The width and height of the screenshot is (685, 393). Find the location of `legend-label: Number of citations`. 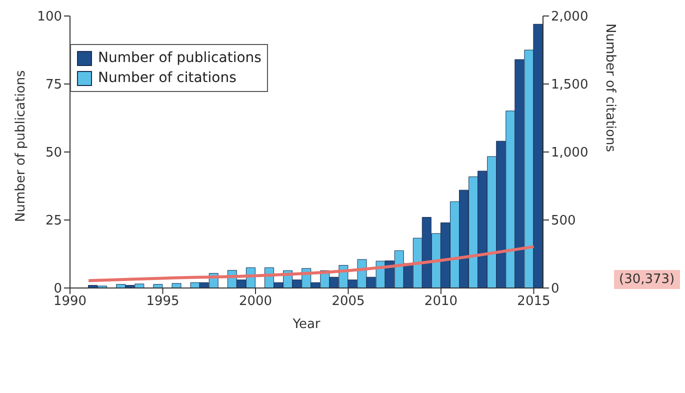

legend-label: Number of citations is located at coordinates (167, 78).